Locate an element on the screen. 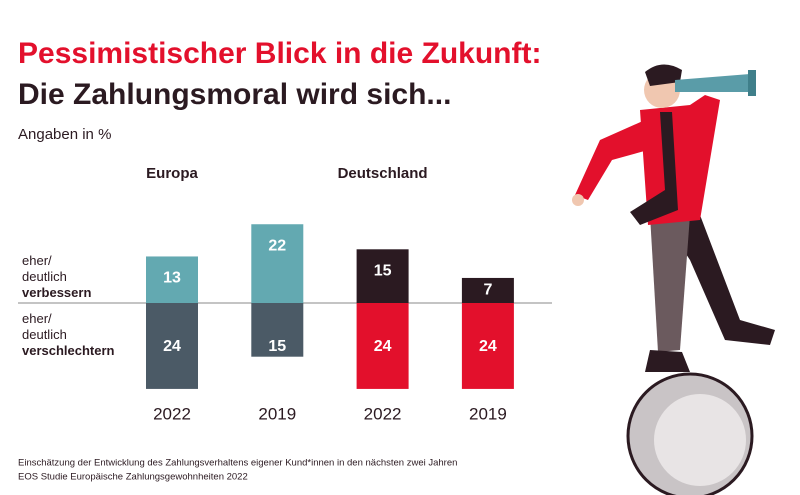  value-label: 7 is located at coordinates (487, 290).